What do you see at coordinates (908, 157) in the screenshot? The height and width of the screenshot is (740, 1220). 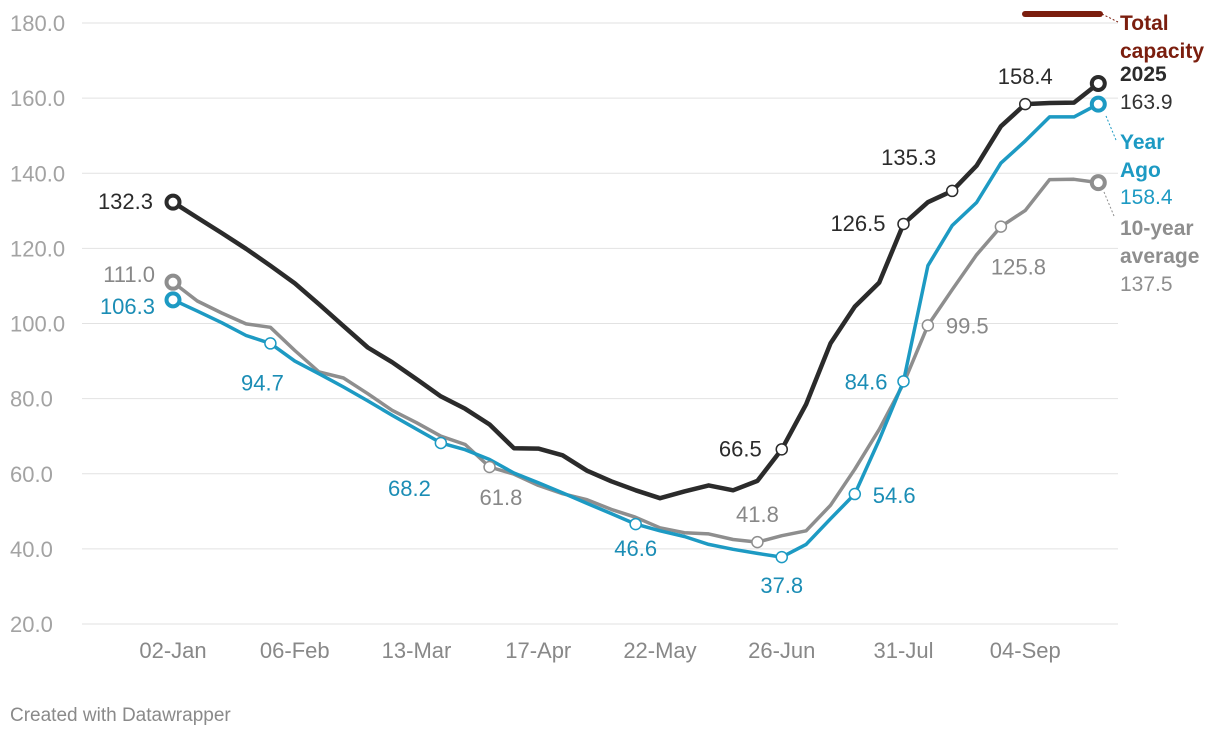 I see `data-label: 135.3` at bounding box center [908, 157].